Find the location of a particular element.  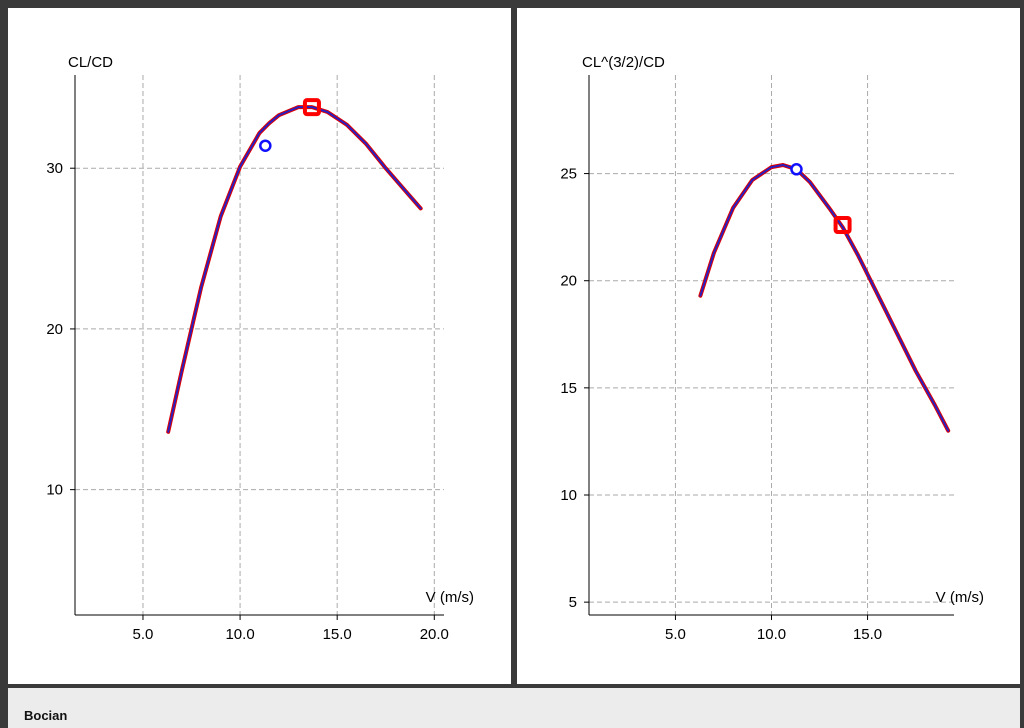

x-tick-label: 20.0 is located at coordinates (434, 634).